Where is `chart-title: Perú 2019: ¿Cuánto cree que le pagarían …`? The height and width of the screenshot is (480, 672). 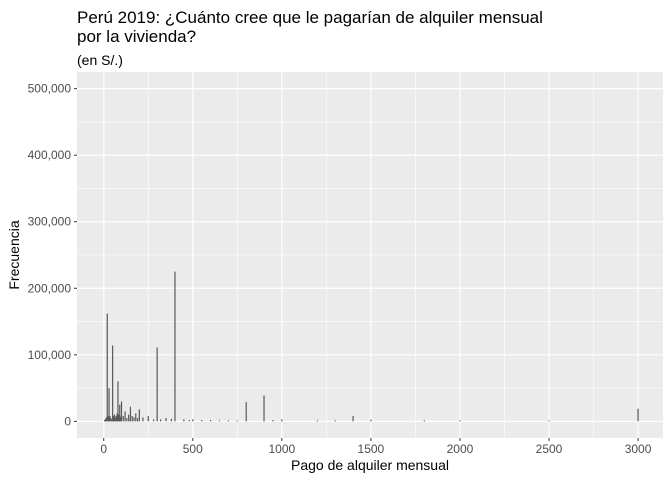 chart-title: Perú 2019: ¿Cuánto cree que le pagarían … is located at coordinates (310, 27).